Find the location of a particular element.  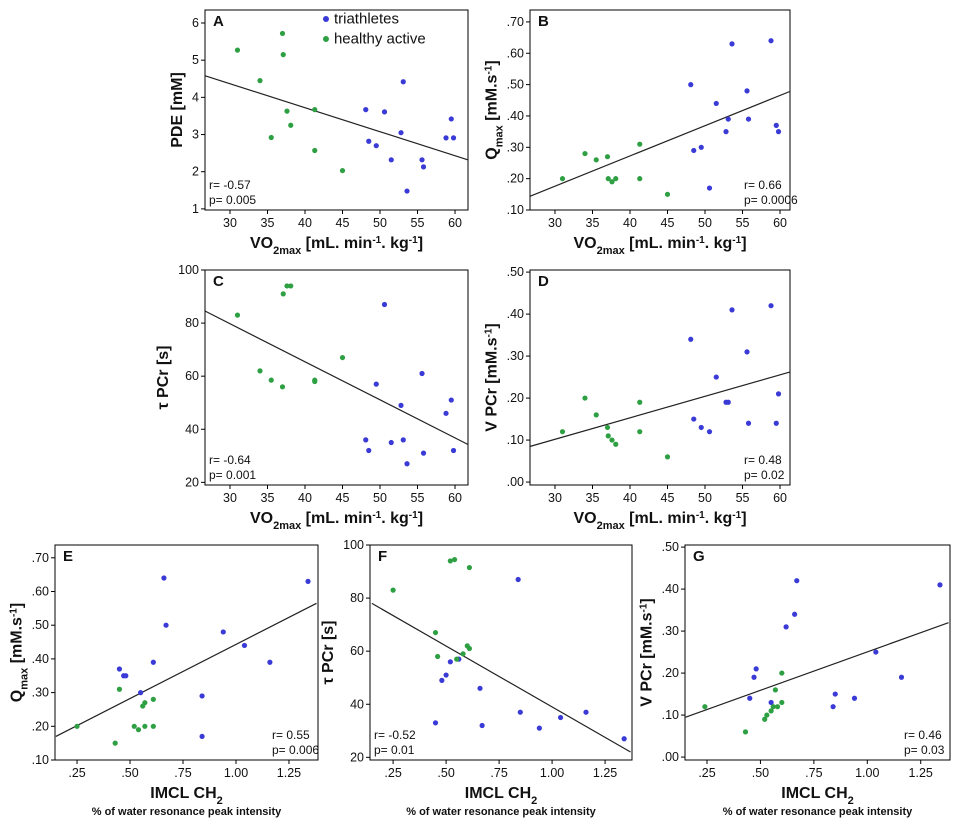

label-part: VO is located at coordinates (261, 518).